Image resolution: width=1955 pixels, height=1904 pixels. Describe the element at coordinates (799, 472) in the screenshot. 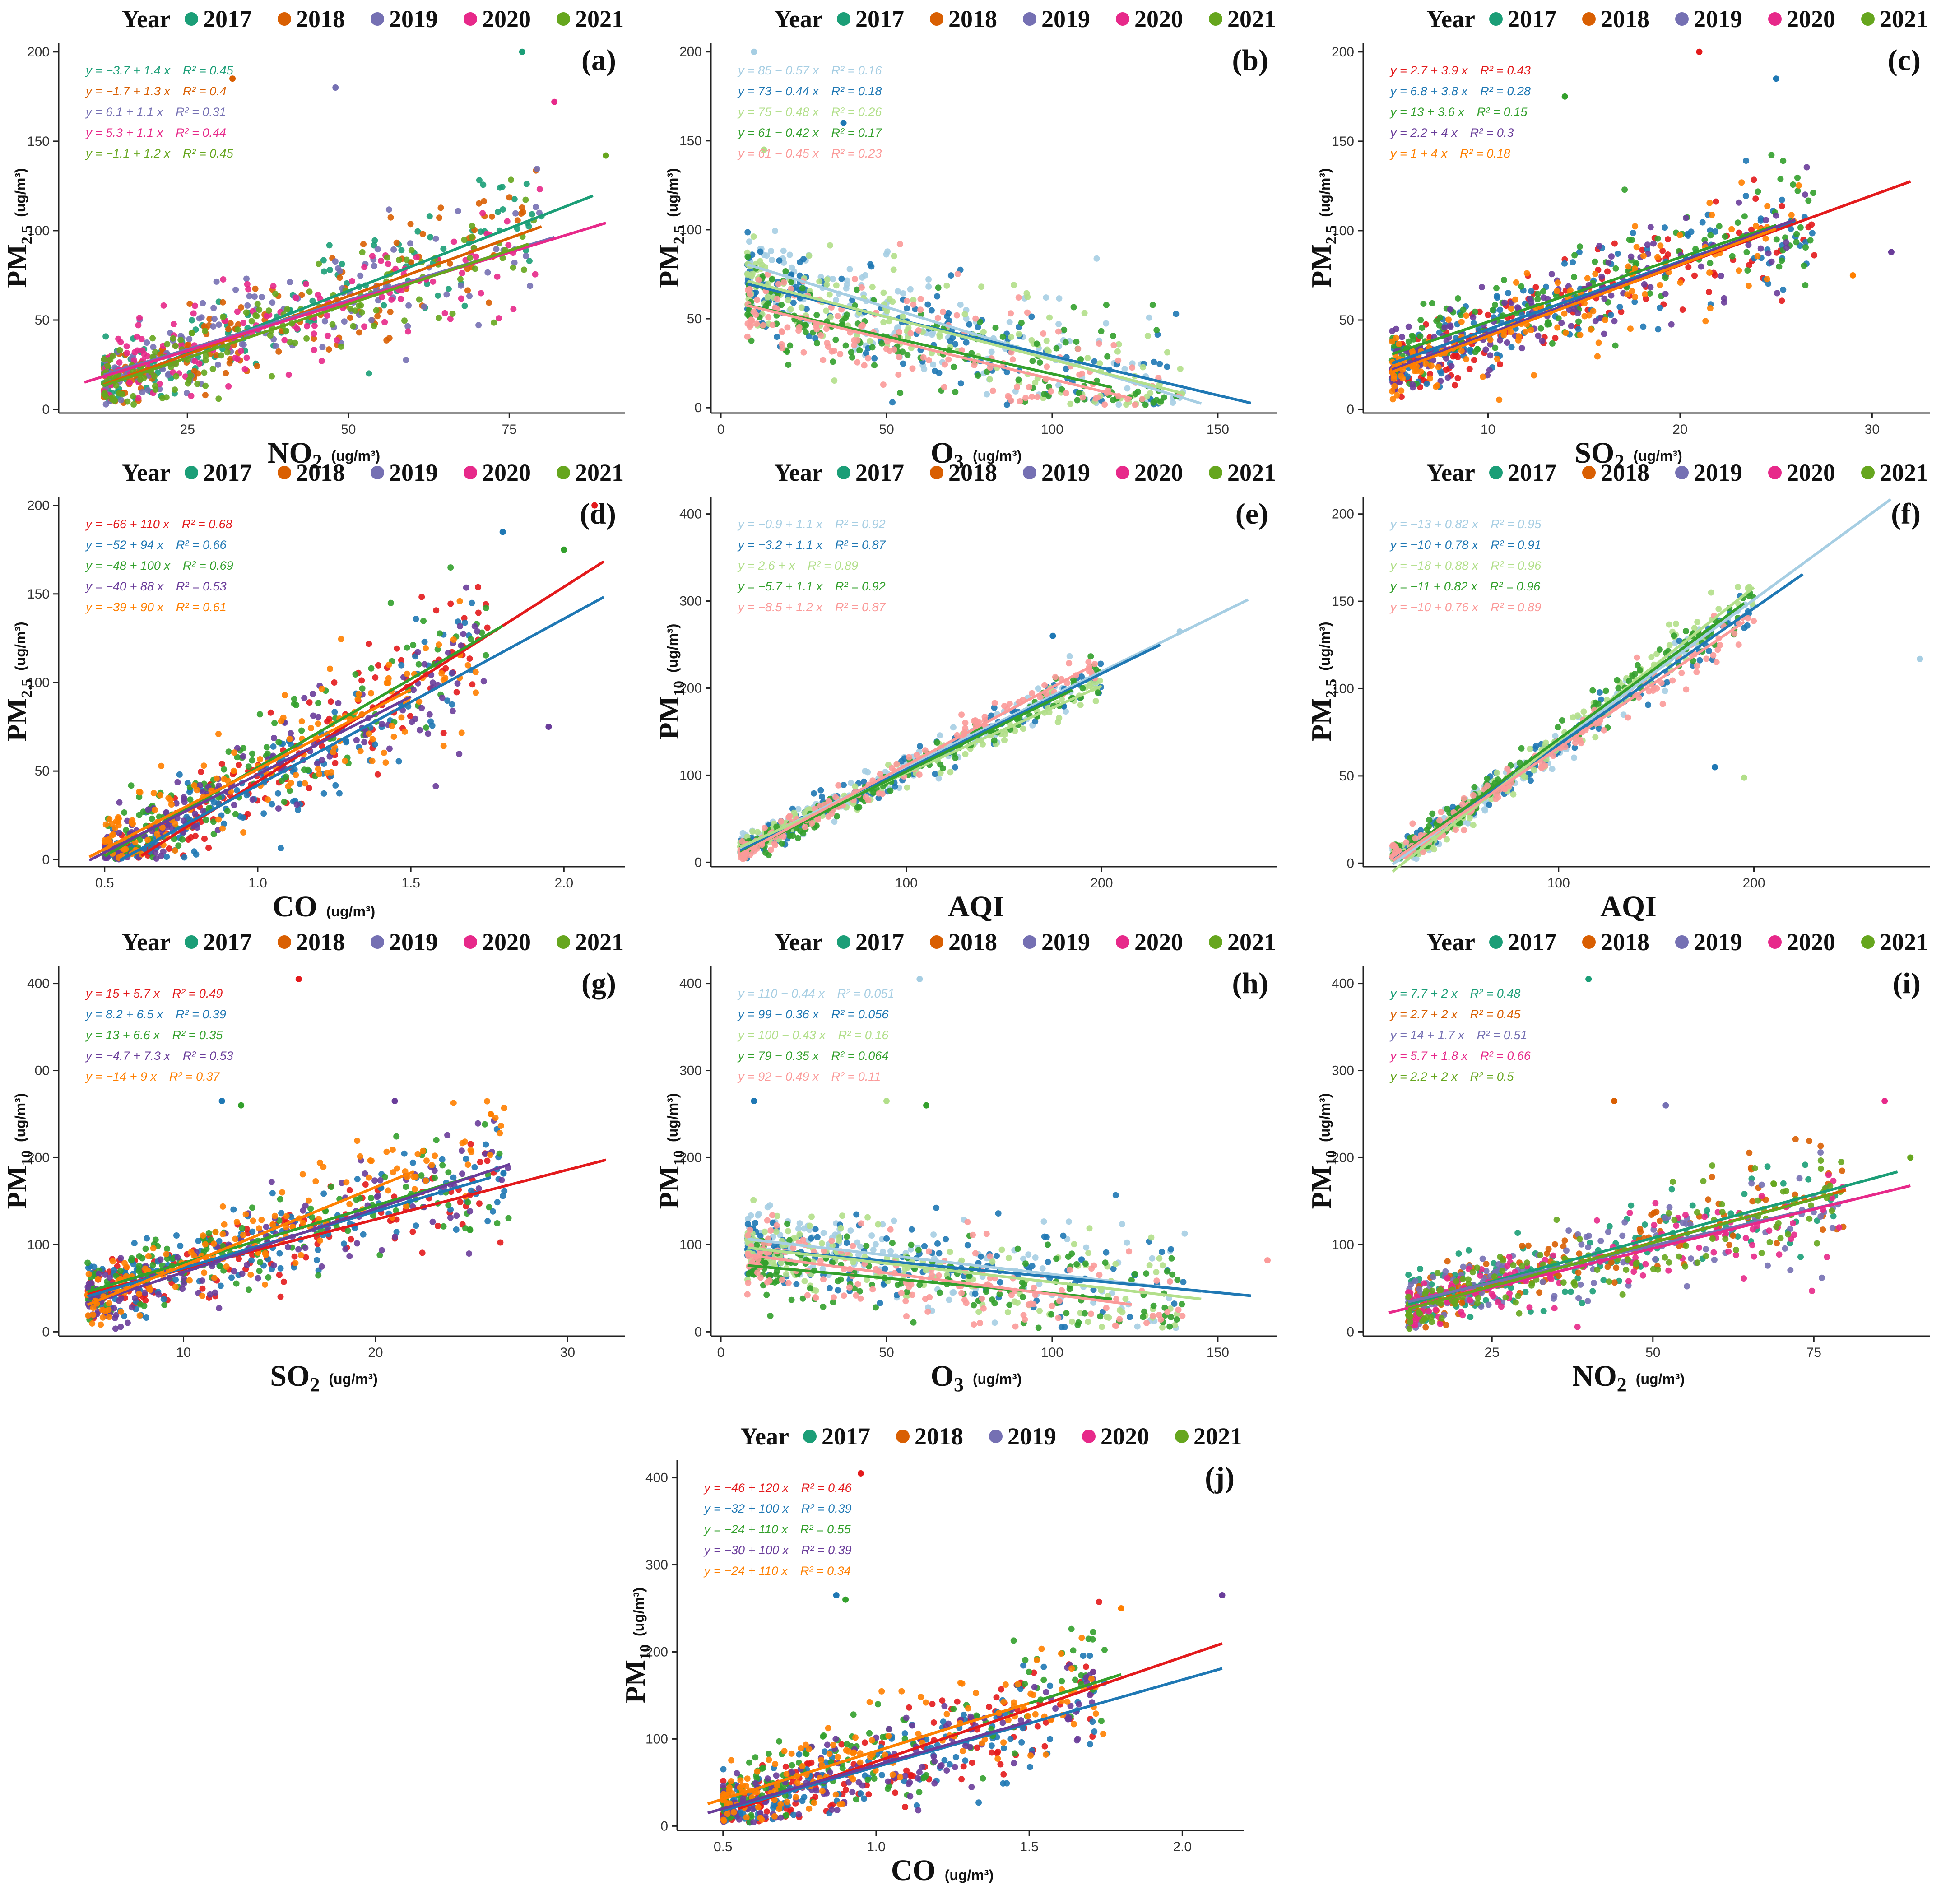

I see `legend-title: Year` at that location.